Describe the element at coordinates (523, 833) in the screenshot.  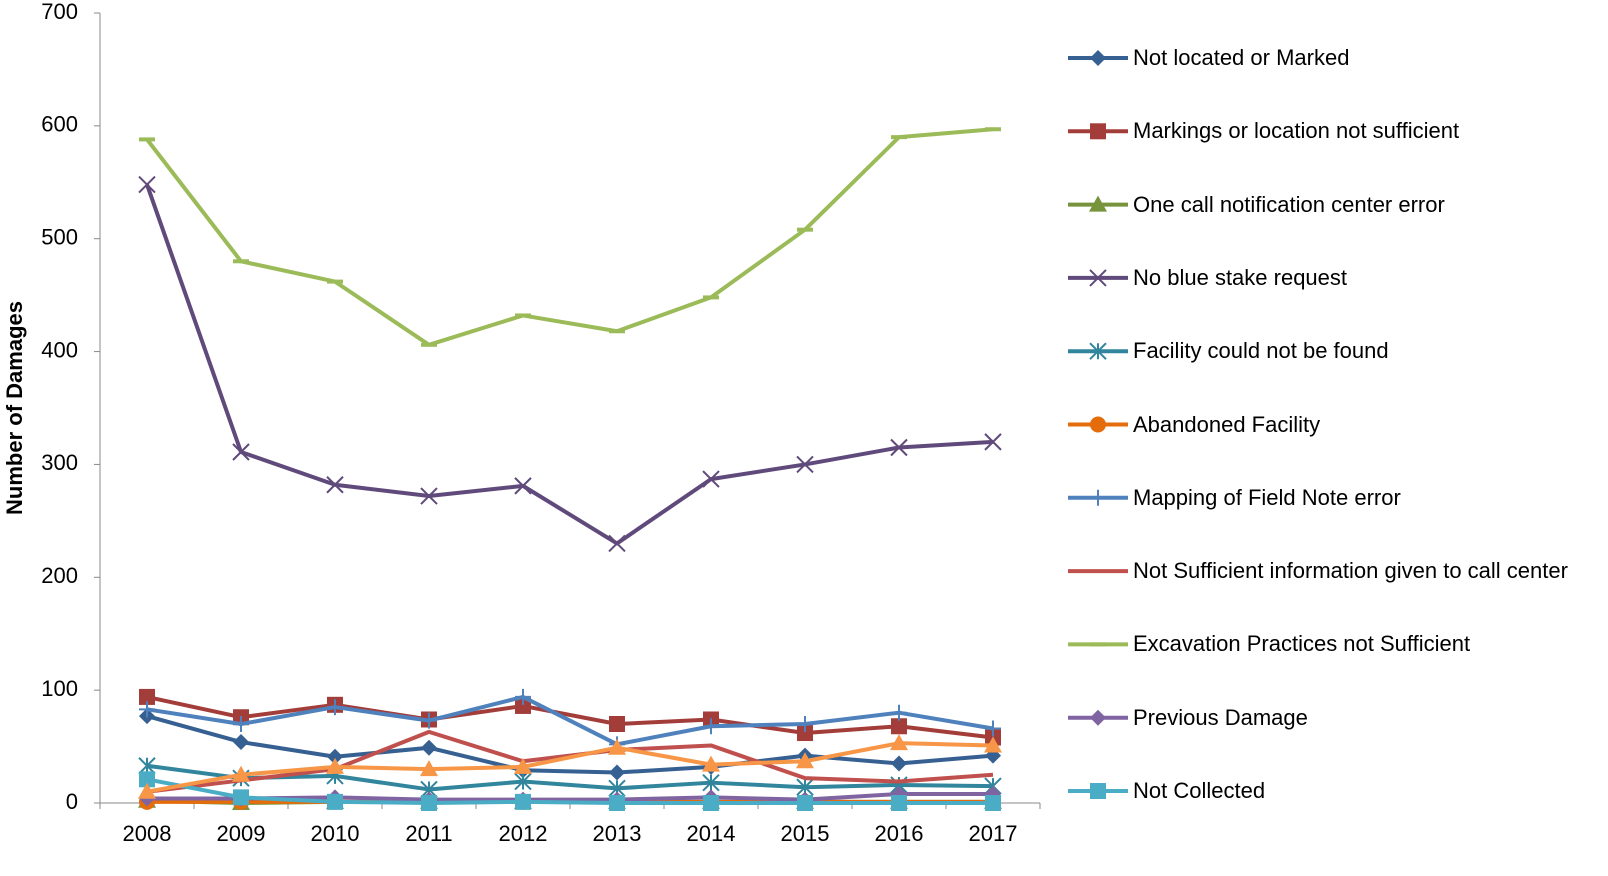
I see `x-tick-label: 2012` at that location.